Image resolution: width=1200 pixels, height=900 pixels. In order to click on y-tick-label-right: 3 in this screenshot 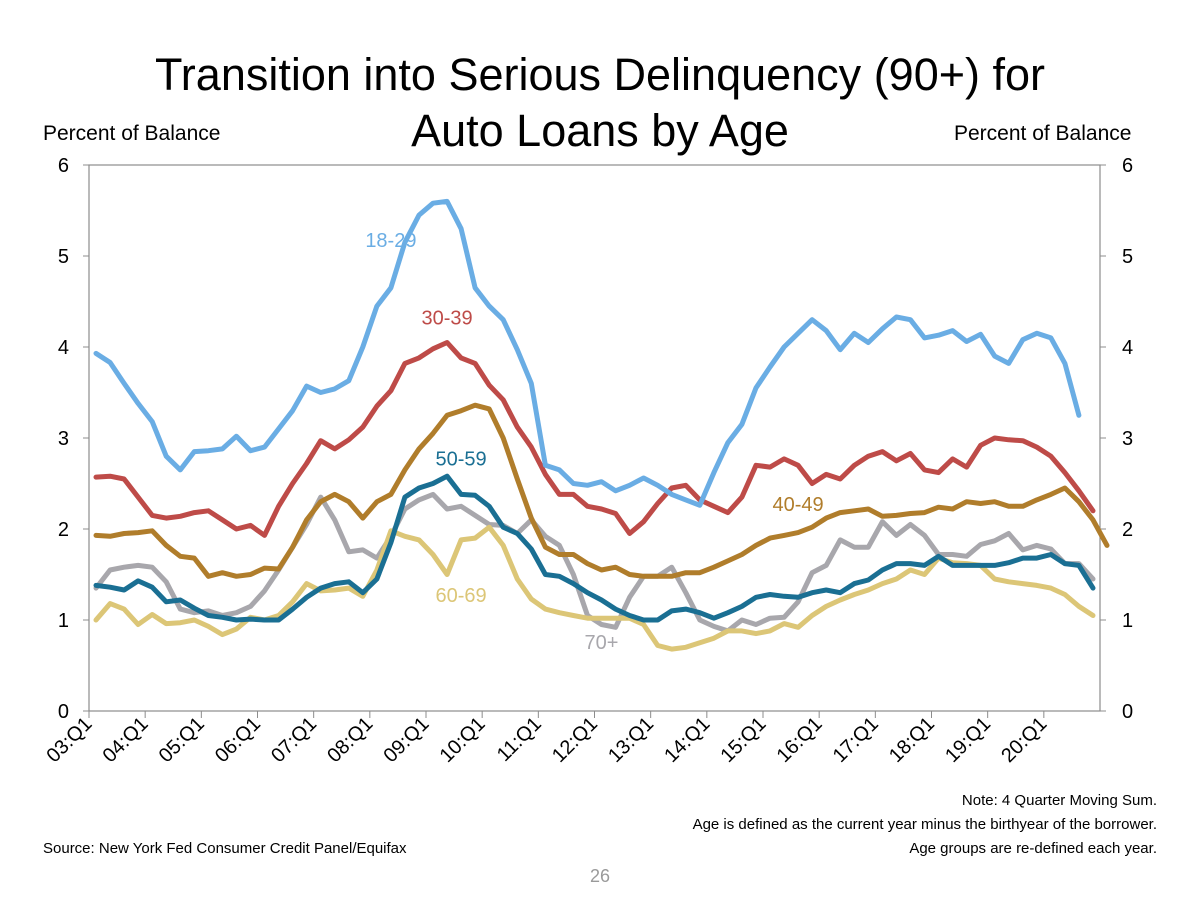, I will do `click(1127, 439)`.